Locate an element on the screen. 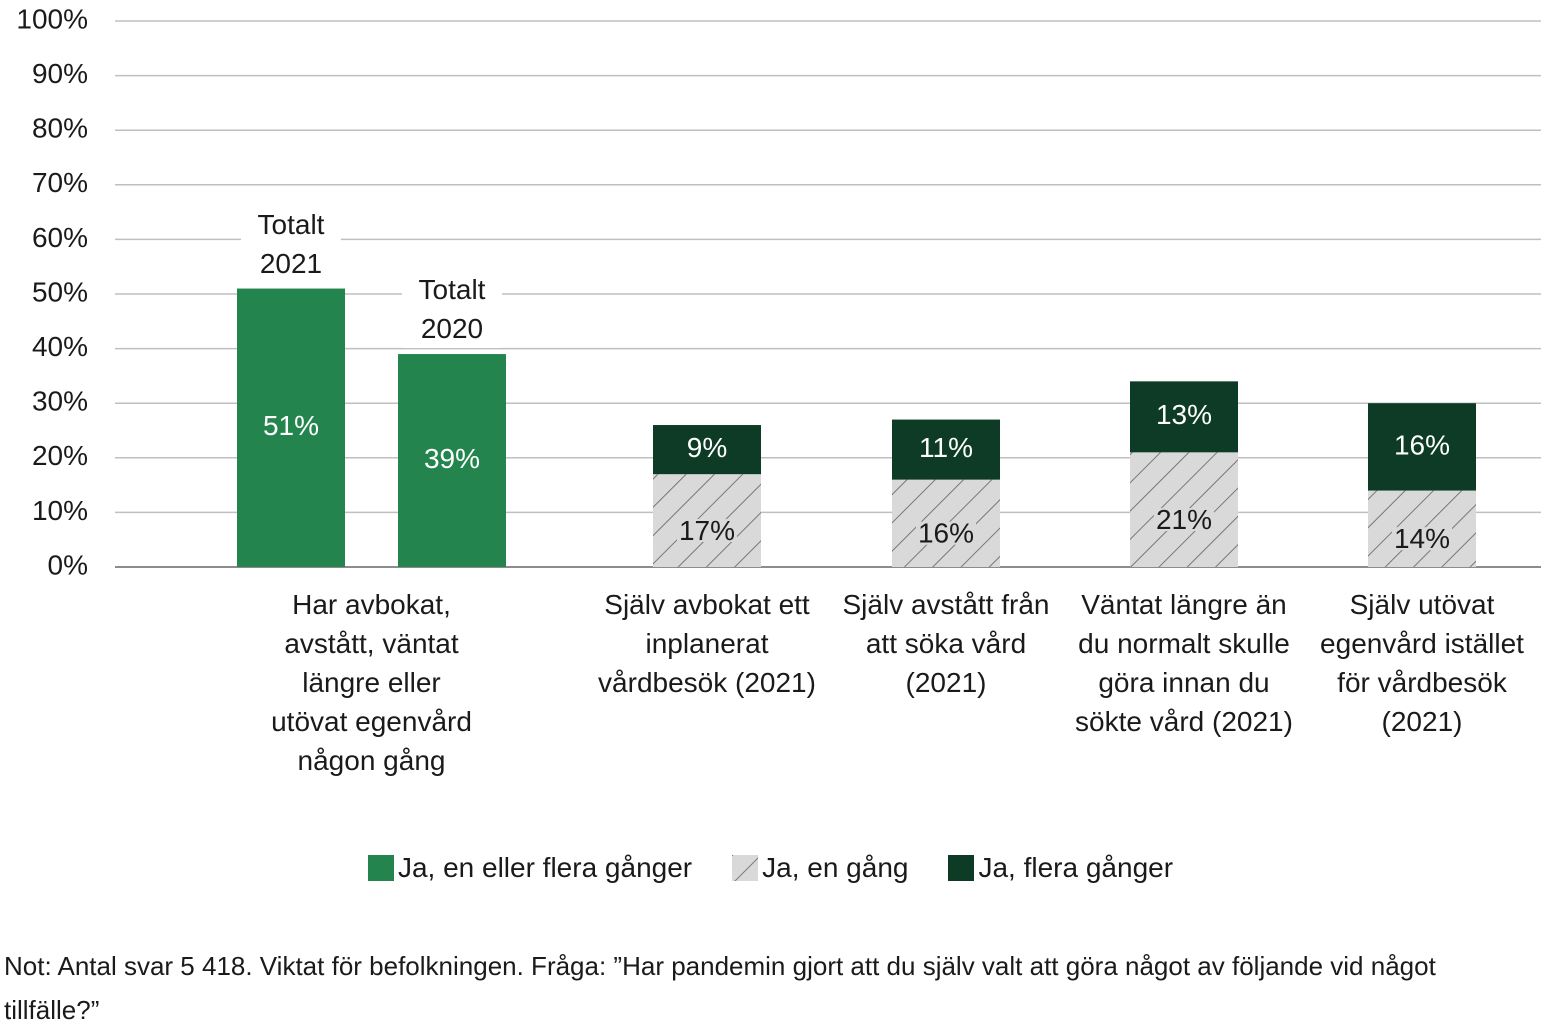 This screenshot has height=1036, width=1541. legend-item: Ja, flera gånger is located at coordinates (1060, 868).